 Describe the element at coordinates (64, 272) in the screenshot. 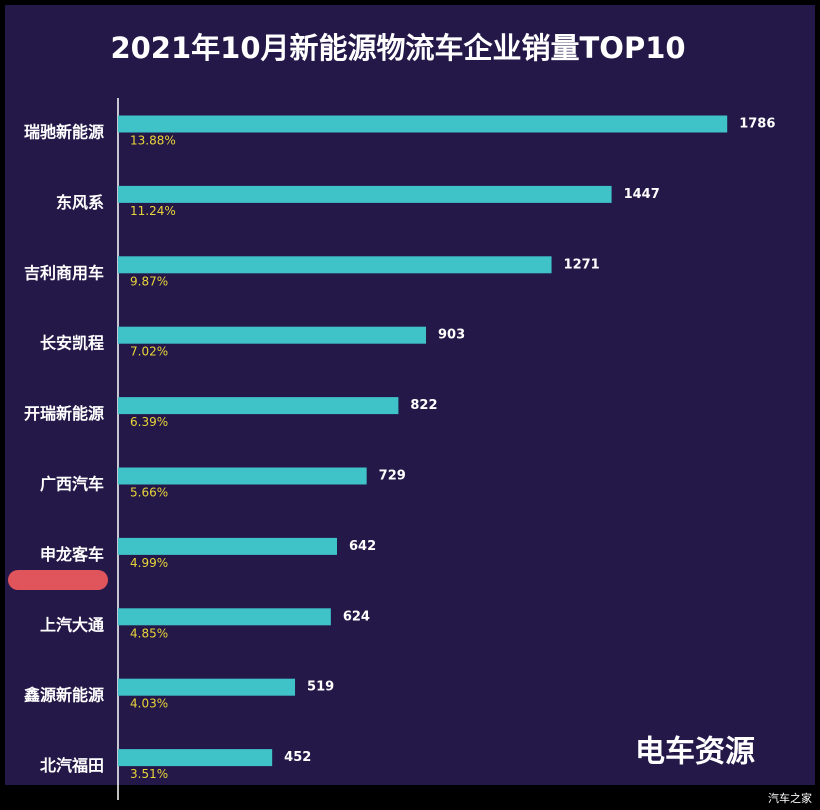

I see `category-label: 吉利商用车` at that location.